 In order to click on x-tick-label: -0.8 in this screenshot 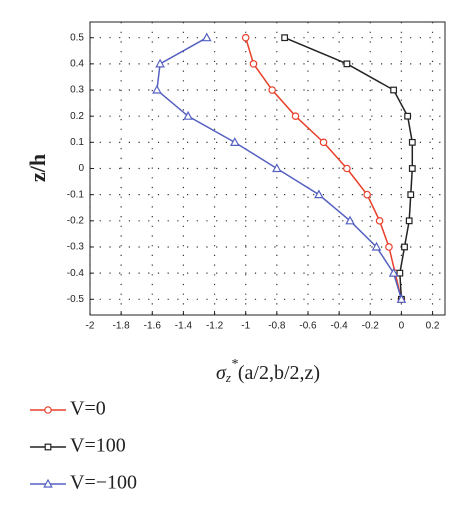, I will do `click(277, 326)`.